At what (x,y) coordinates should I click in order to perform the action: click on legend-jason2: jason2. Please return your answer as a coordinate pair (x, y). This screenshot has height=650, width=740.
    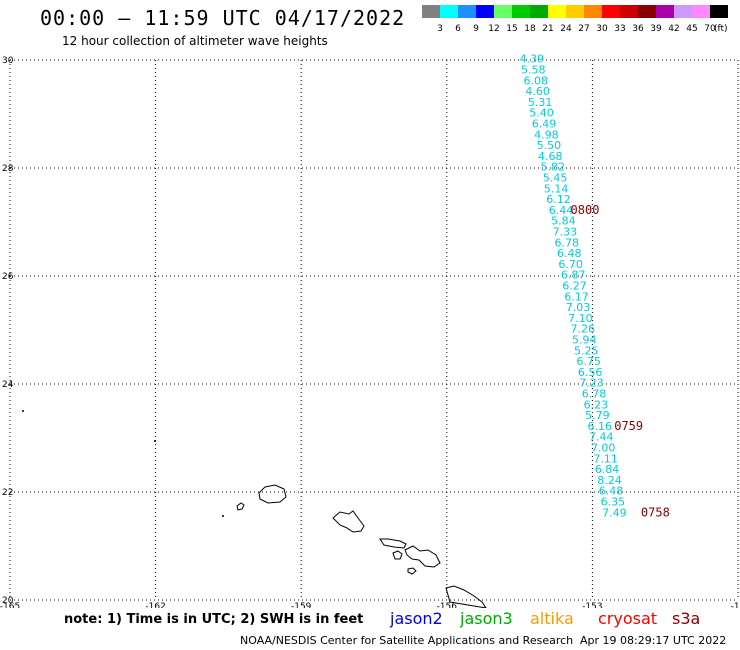
    Looking at the image, I should click on (416, 618).